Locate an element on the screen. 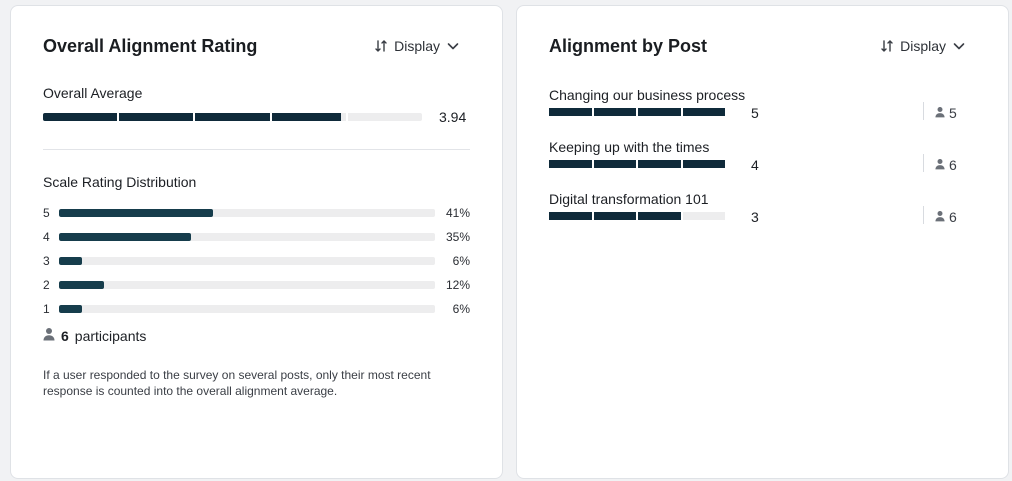 This screenshot has width=1012, height=481. post-item: Keeping up with the times 4 6 is located at coordinates (755, 162).